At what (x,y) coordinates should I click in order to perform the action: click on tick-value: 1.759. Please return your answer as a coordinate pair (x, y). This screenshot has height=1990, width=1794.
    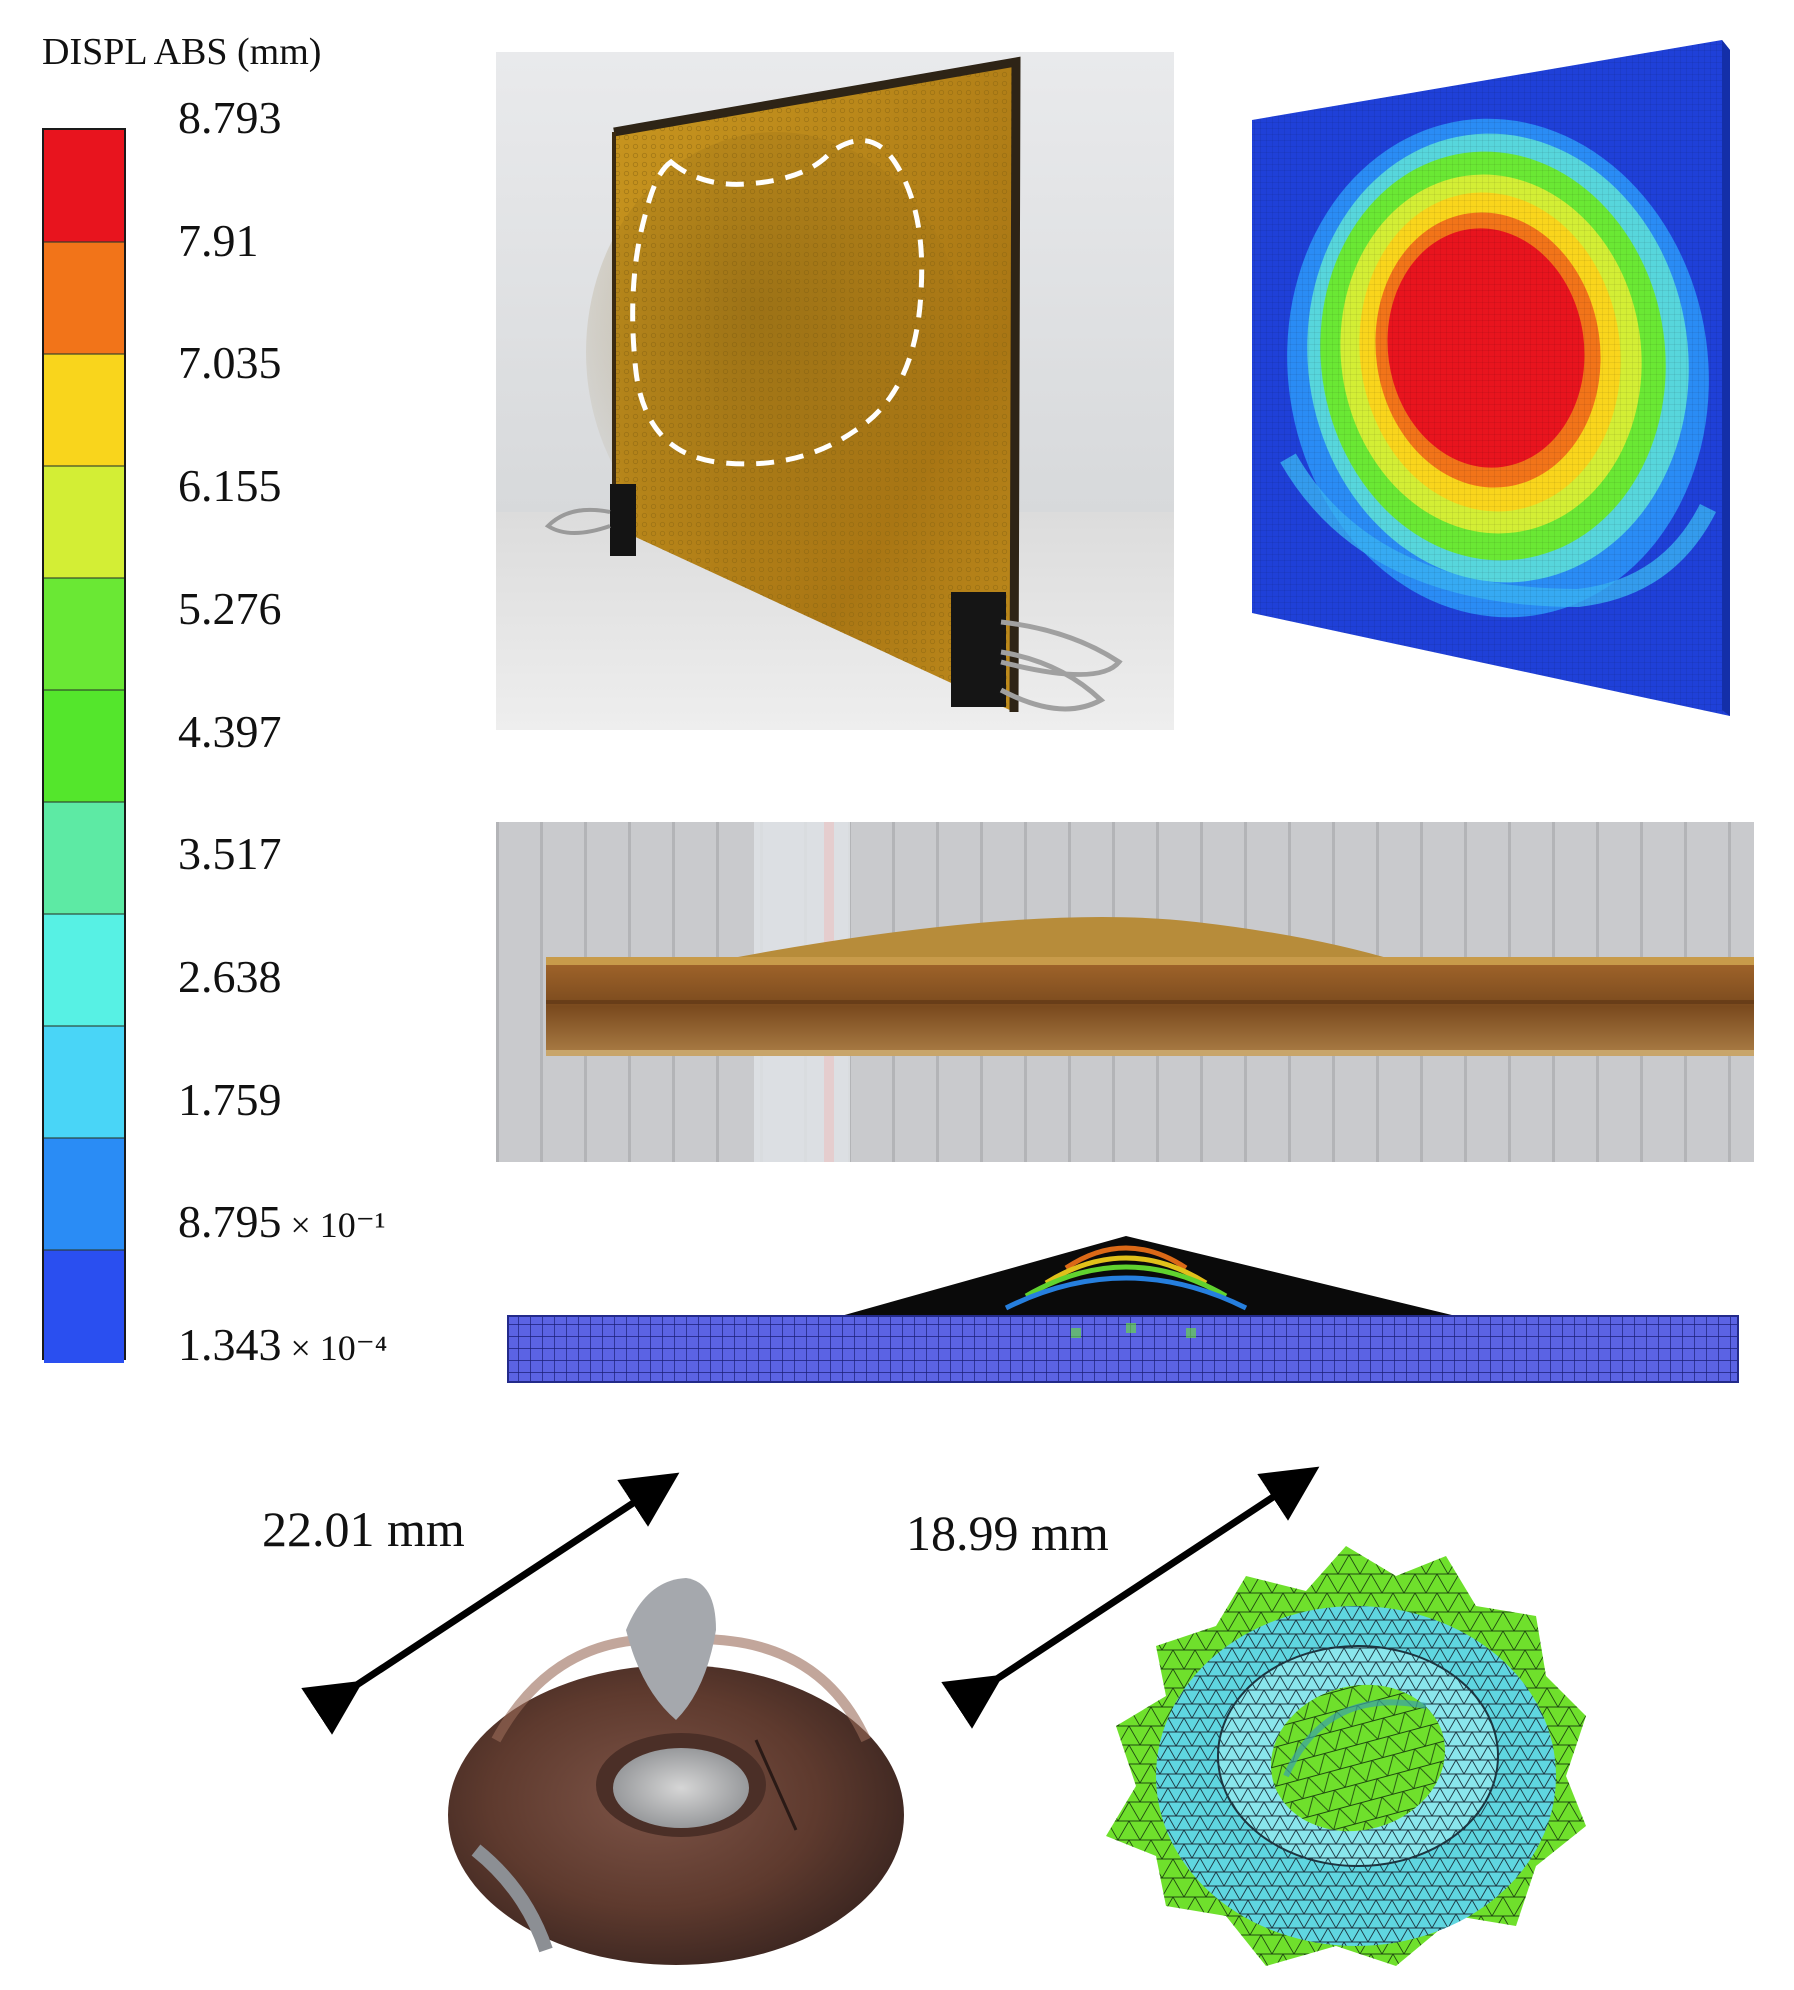
    Looking at the image, I should click on (230, 1099).